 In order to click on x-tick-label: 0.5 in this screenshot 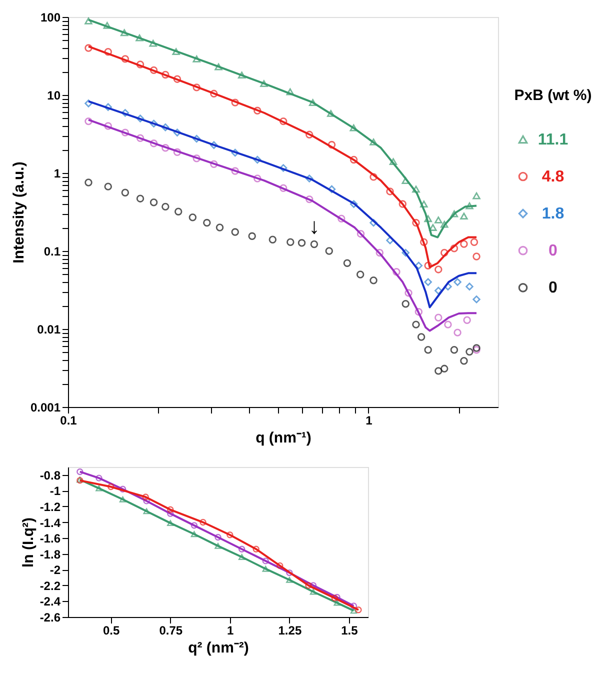, I will do `click(111, 631)`.